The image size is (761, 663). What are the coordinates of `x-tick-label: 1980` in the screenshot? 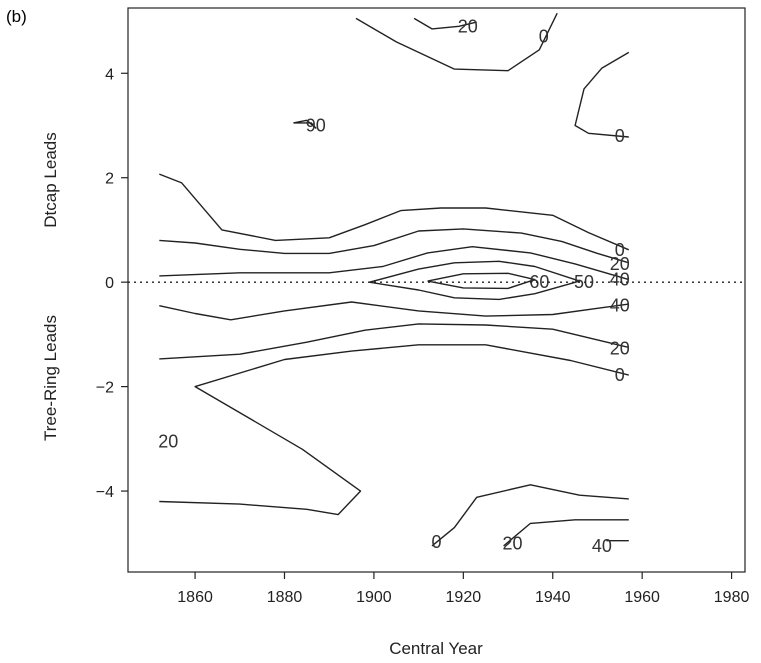 It's located at (732, 597).